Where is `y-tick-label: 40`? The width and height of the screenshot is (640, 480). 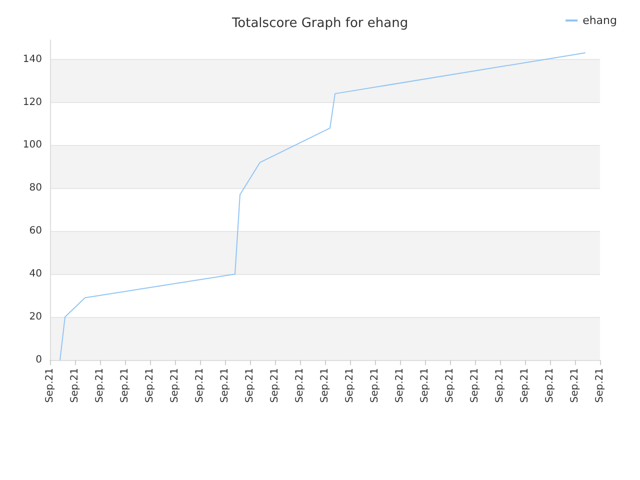 y-tick-label: 40 is located at coordinates (35, 274).